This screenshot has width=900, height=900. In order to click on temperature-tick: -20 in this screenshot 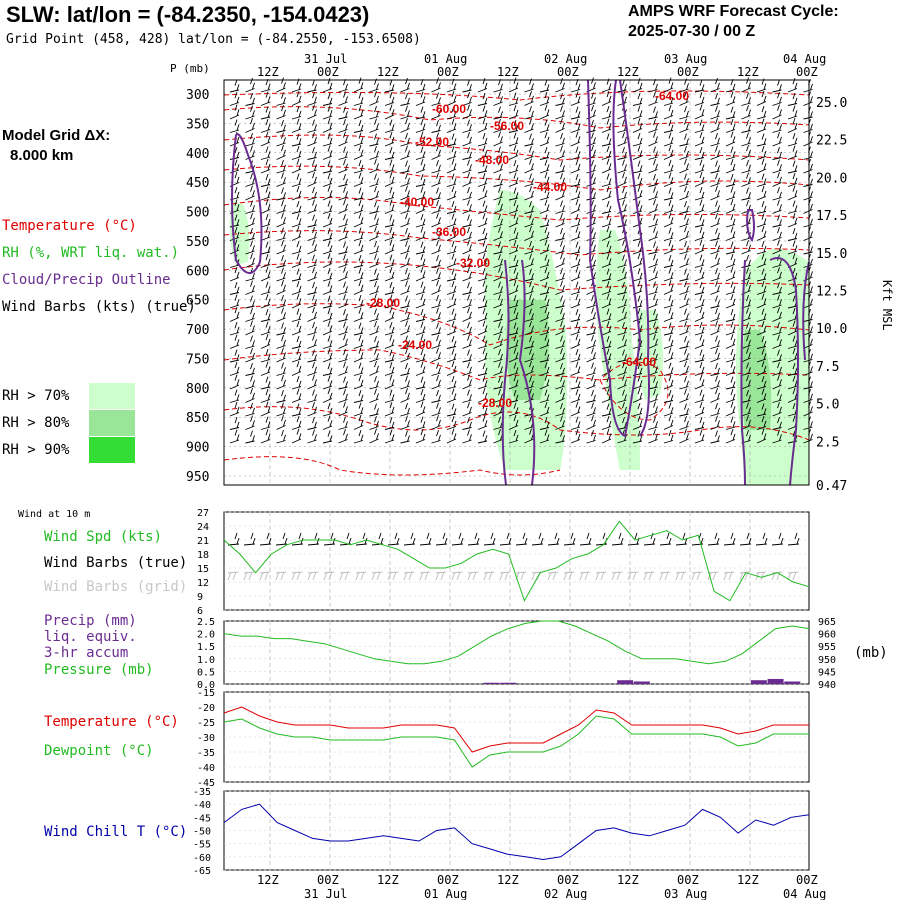, I will do `click(206, 708)`.